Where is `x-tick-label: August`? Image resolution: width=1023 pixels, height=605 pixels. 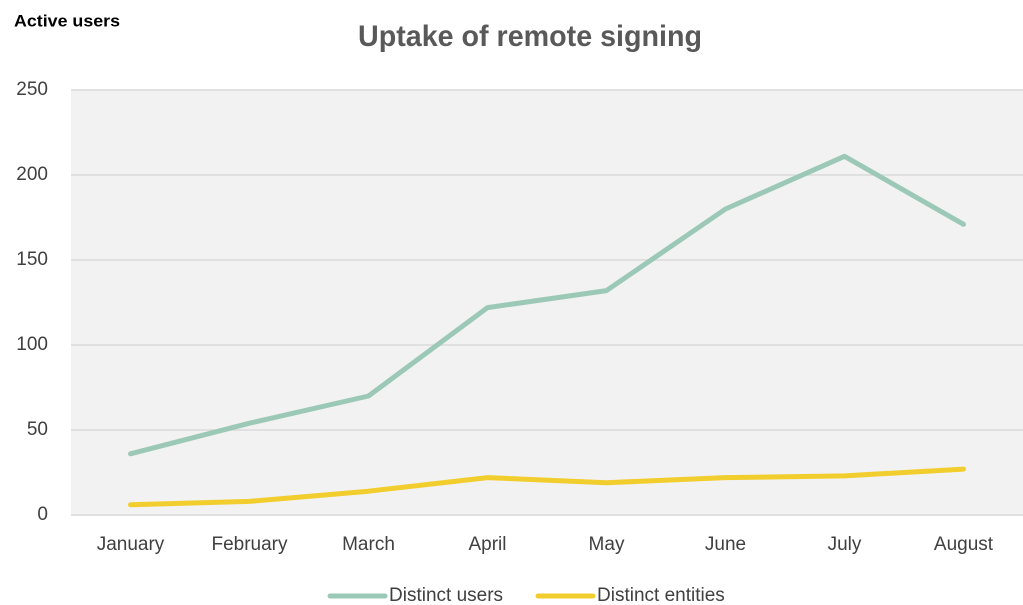 x-tick-label: August is located at coordinates (964, 544).